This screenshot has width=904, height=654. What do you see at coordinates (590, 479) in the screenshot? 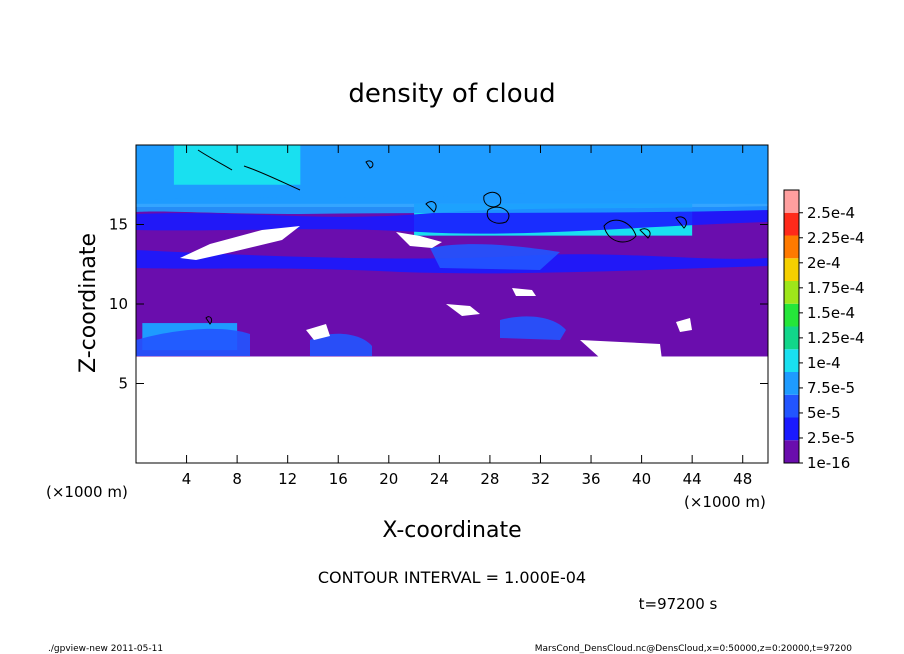
I see `x-tick-label: 36` at bounding box center [590, 479].